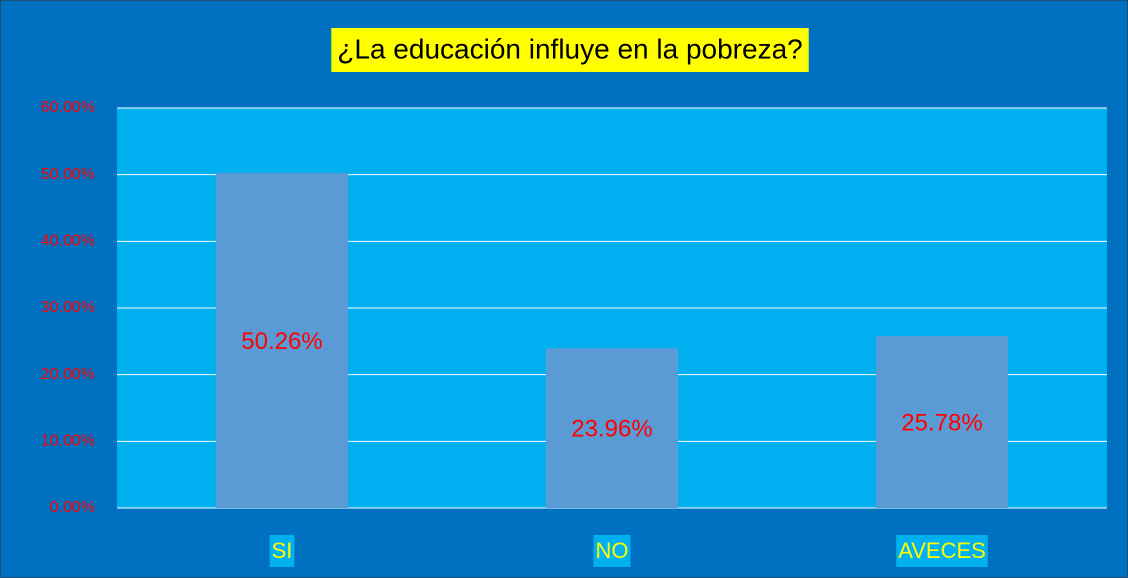 The height and width of the screenshot is (578, 1128). Describe the element at coordinates (68, 174) in the screenshot. I see `y-tick-label: 50.00%` at that location.